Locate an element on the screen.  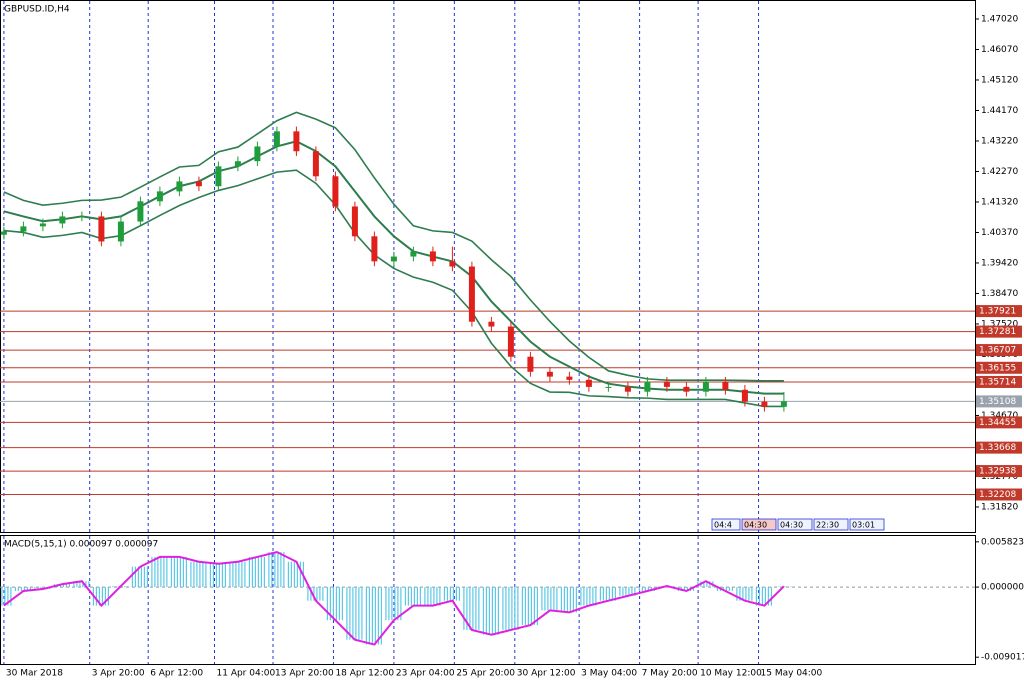
level-label: 1.35714 is located at coordinates (997, 382).